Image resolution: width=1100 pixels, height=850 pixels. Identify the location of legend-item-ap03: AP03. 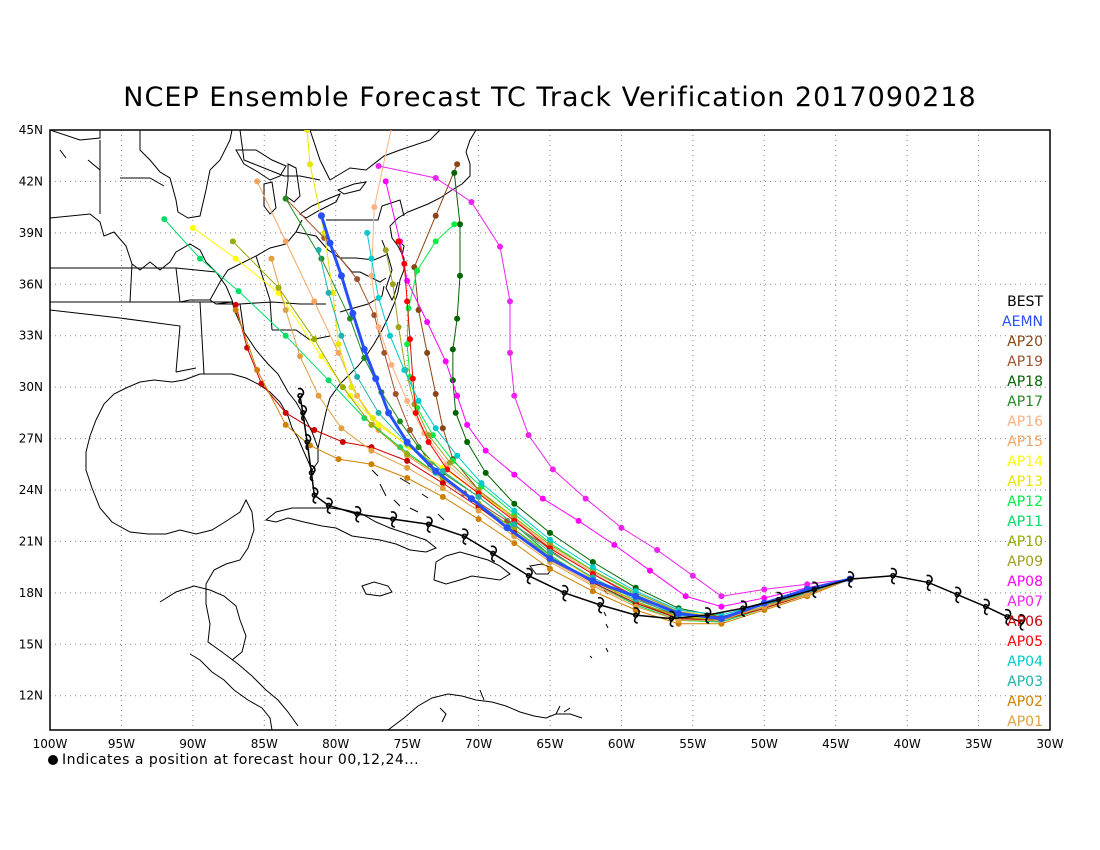
(1025, 682).